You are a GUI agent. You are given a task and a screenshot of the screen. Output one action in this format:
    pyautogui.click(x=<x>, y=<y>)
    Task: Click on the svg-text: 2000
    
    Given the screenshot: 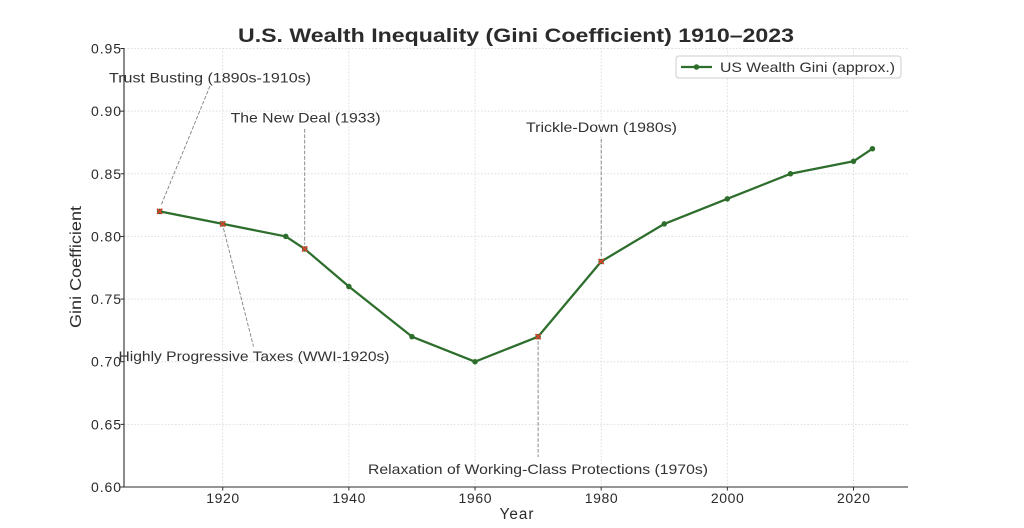 What is the action you would take?
    pyautogui.click(x=727, y=498)
    